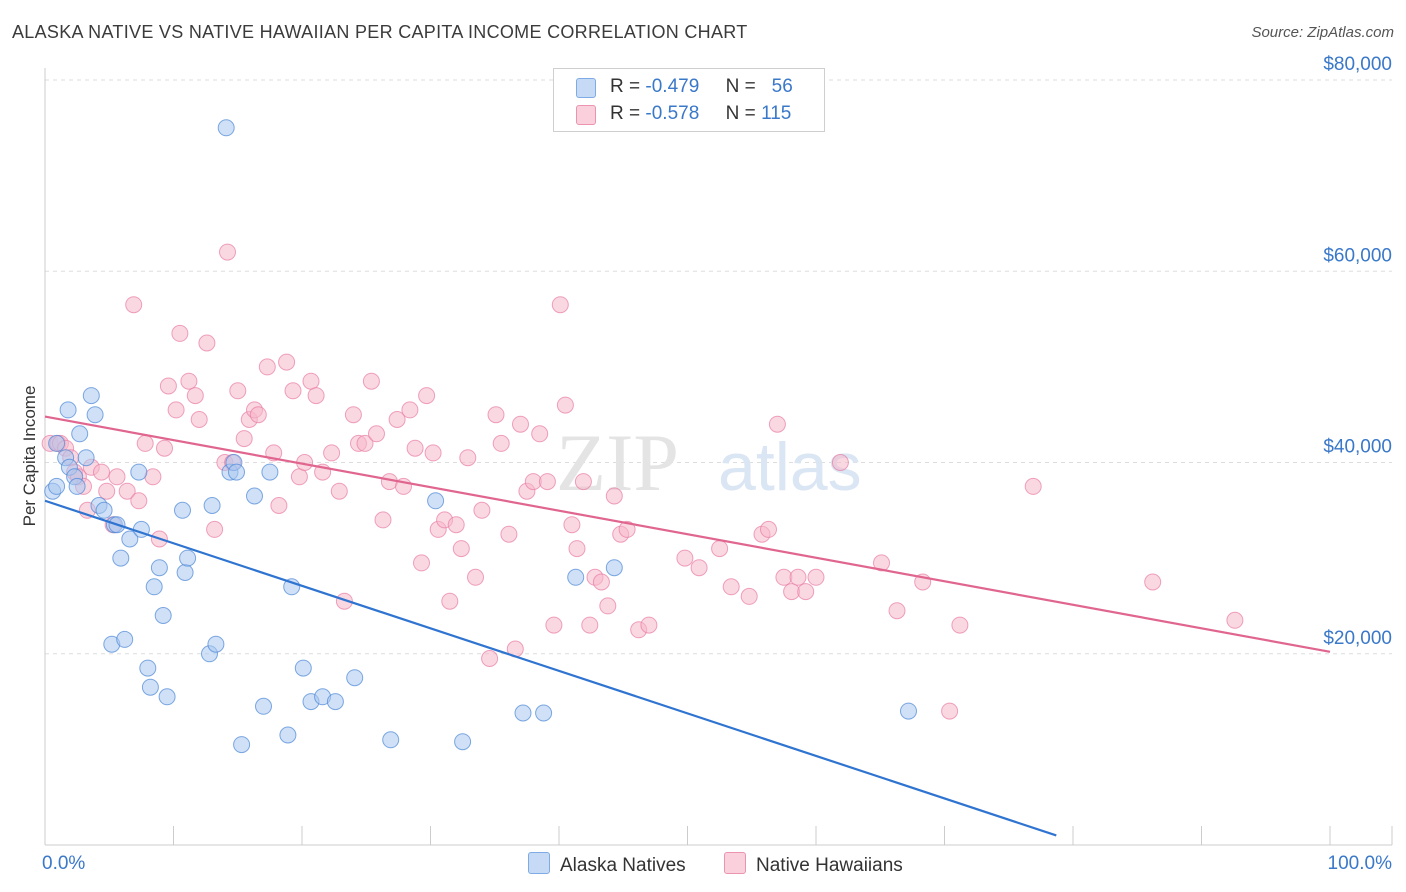  What do you see at coordinates (607, 864) in the screenshot?
I see `bottom-legend-alaska: Alaska Natives` at bounding box center [607, 864].